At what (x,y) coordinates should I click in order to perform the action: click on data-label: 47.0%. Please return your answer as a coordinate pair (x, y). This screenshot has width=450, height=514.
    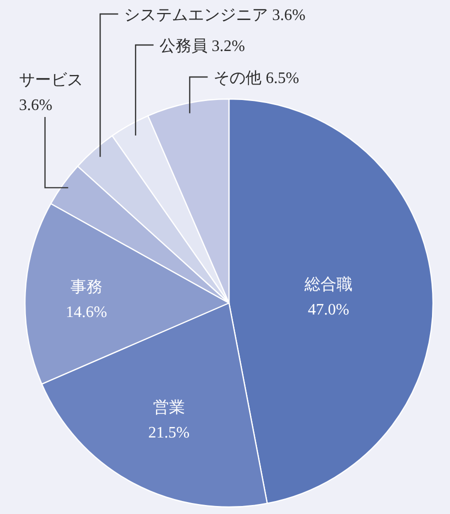
    Looking at the image, I should click on (329, 310).